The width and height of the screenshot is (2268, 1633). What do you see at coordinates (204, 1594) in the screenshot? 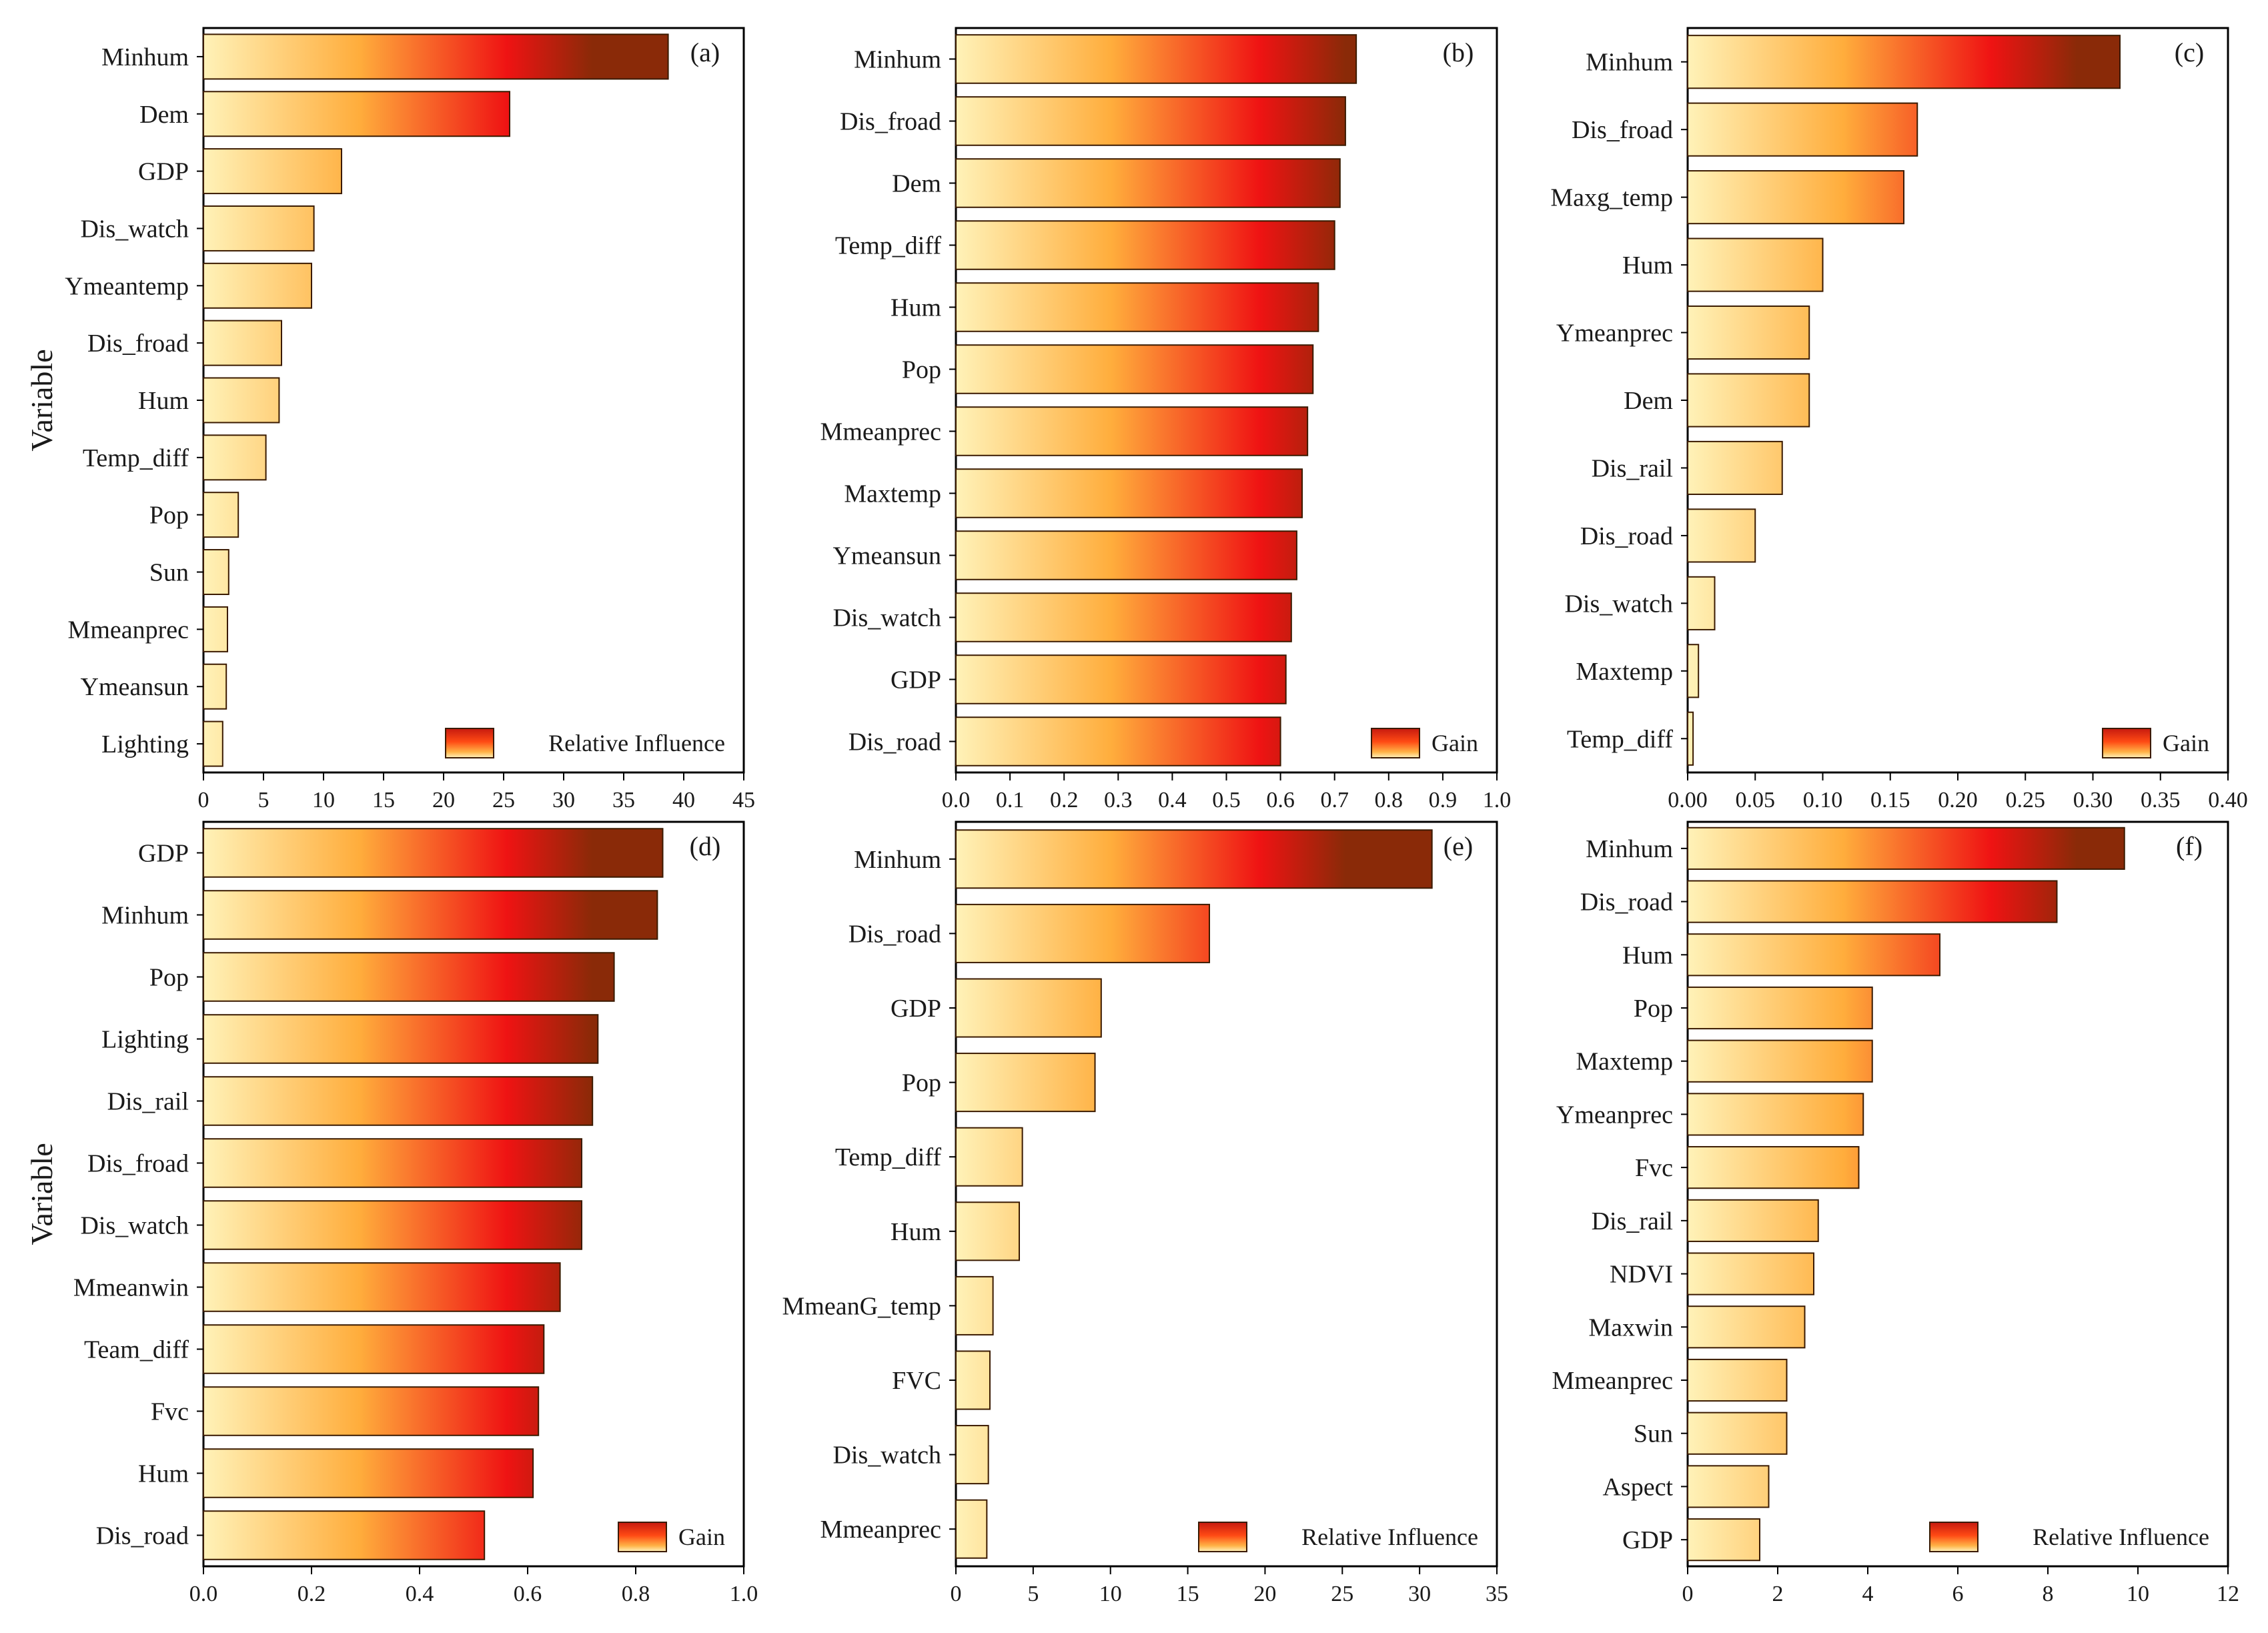
I see `x-tick-label: 0.0` at bounding box center [204, 1594].